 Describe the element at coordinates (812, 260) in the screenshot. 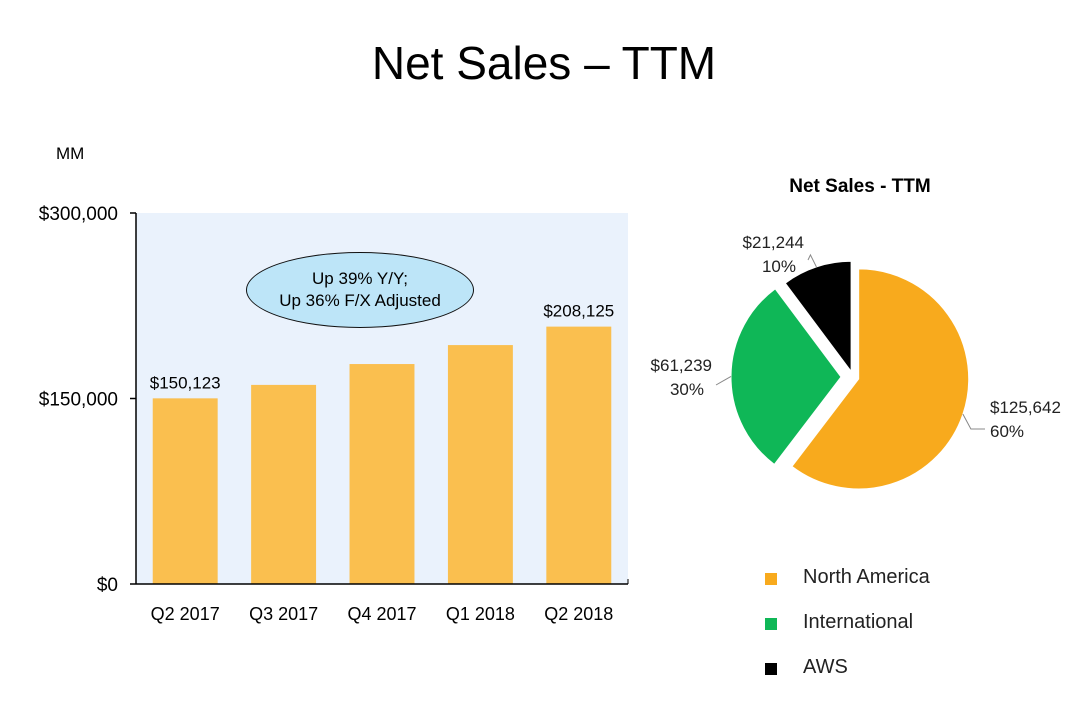

I see `pie-leader-line-aws` at that location.